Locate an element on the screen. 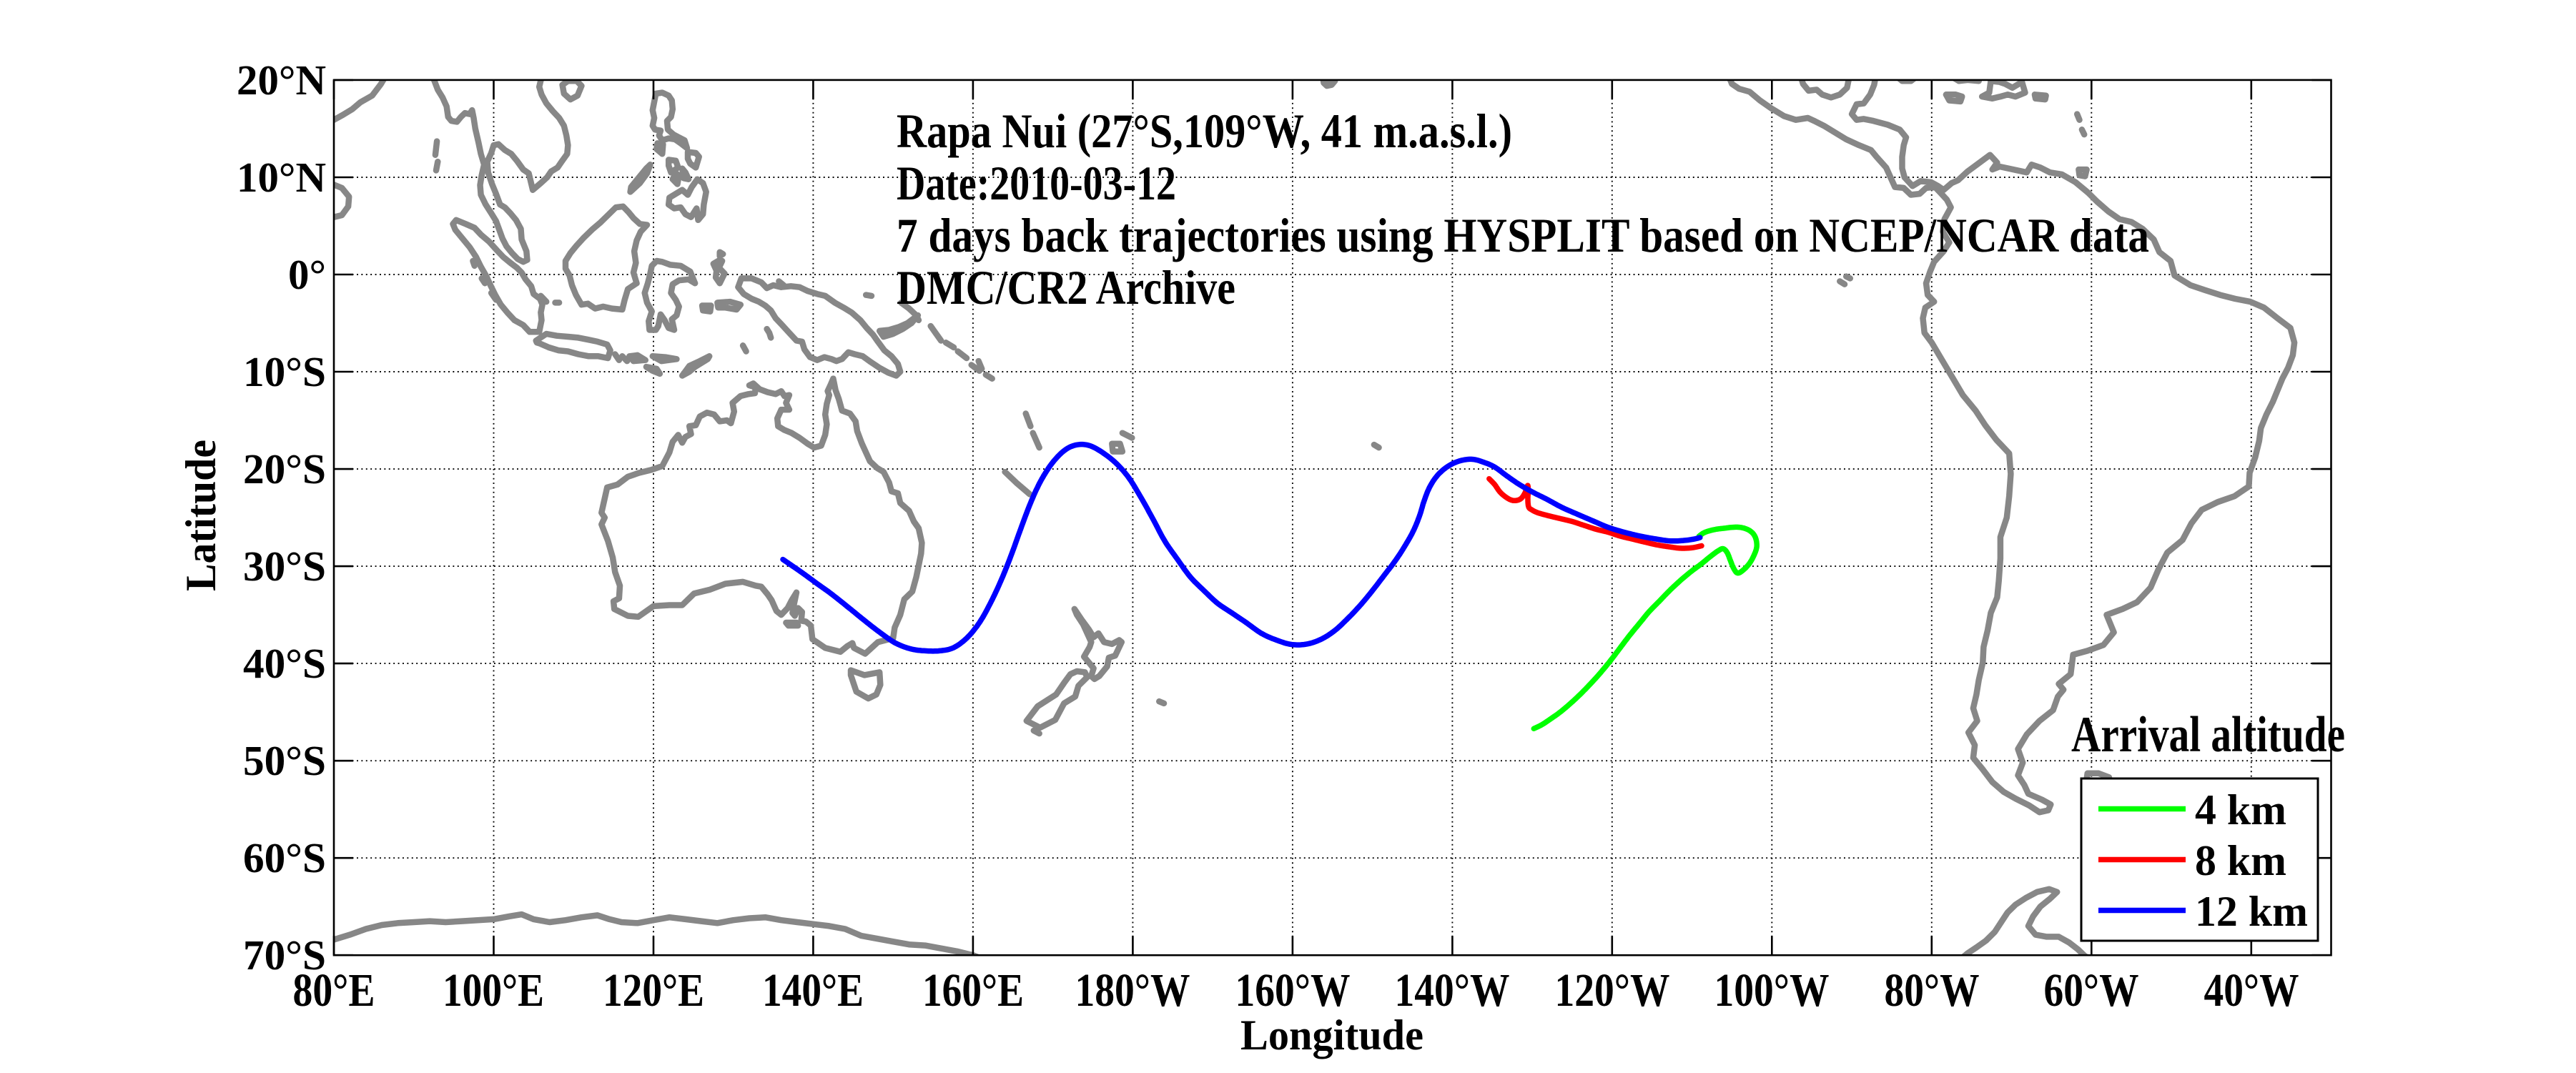 This screenshot has height=1073, width=2576. svg-text: 20°N is located at coordinates (281, 80).